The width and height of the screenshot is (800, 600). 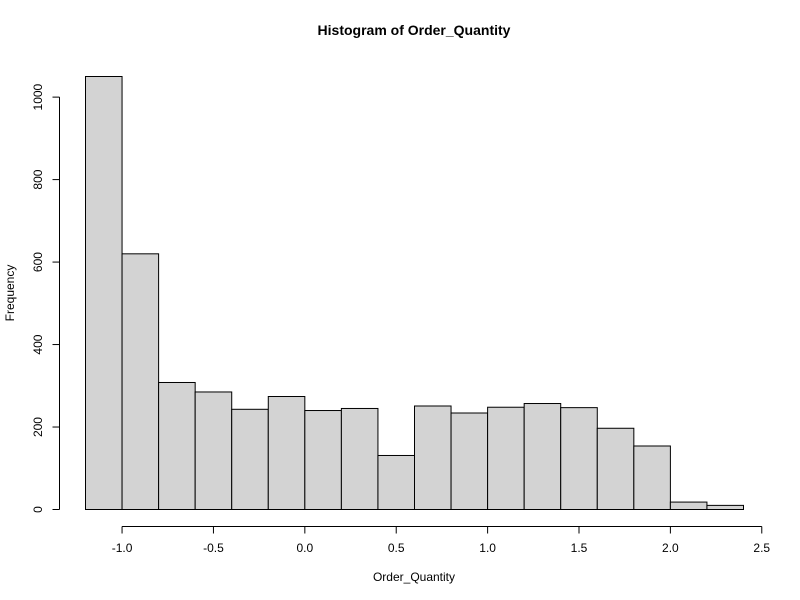 I want to click on y-tick-label: 0, so click(x=38, y=509).